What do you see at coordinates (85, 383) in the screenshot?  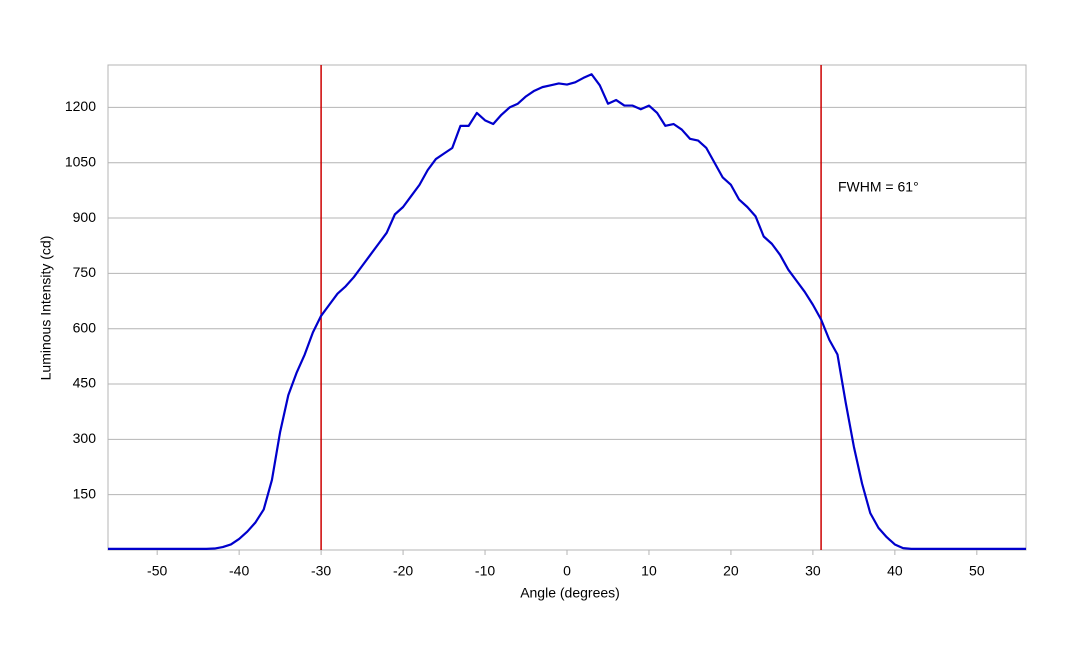 I see `y-tick-label: 450` at bounding box center [85, 383].